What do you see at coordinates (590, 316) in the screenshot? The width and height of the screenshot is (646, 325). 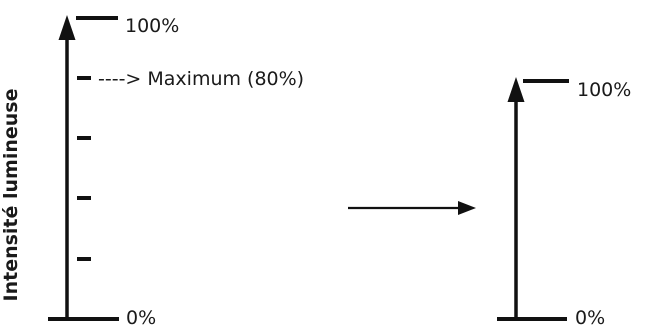 I see `right-bottom-label: 0%` at bounding box center [590, 316].